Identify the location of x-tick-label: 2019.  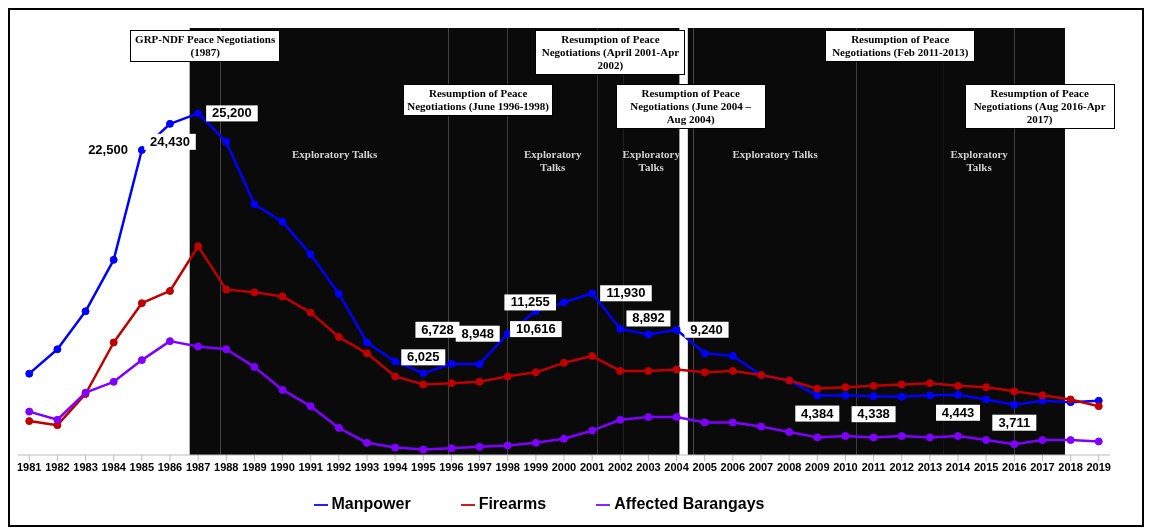
(1098, 466).